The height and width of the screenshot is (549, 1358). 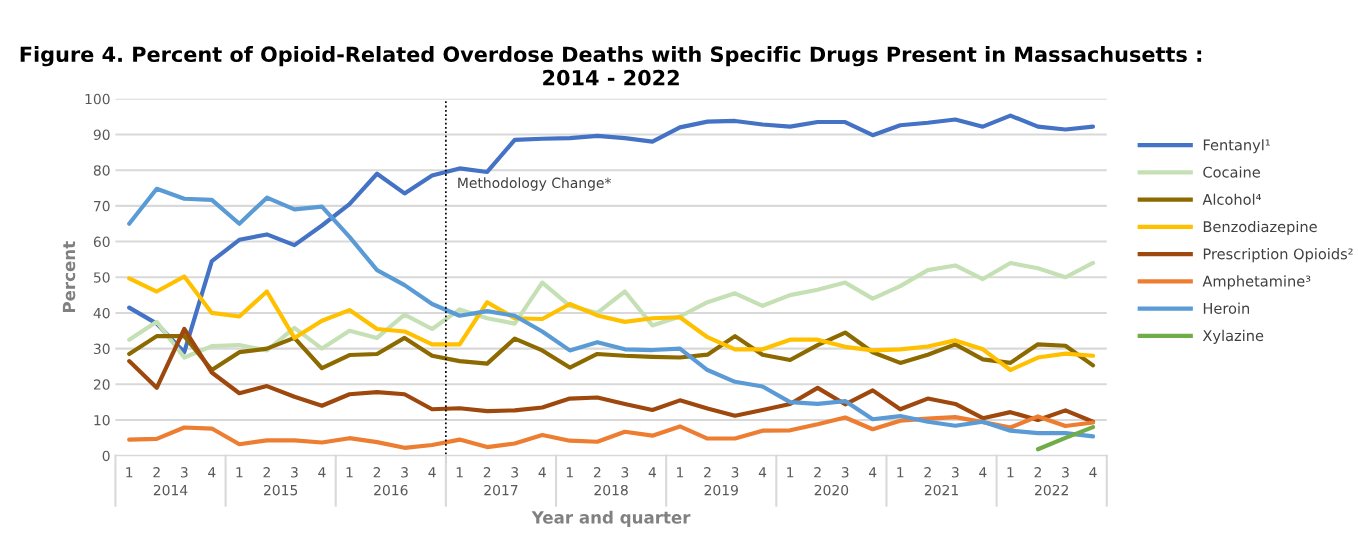 What do you see at coordinates (1051, 490) in the screenshot?
I see `text: 2022` at bounding box center [1051, 490].